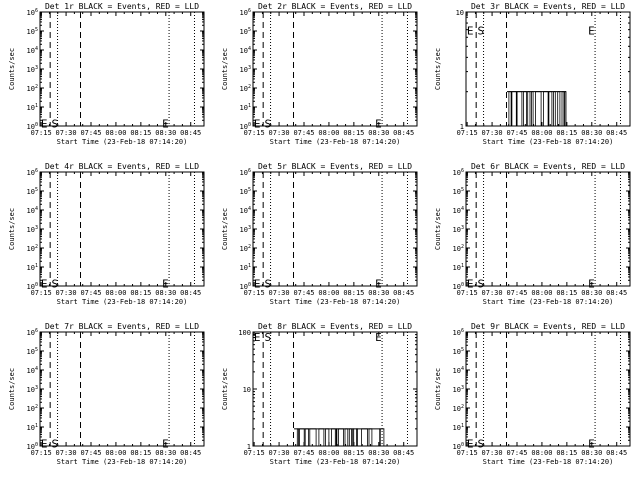  Describe the element at coordinates (335, 326) in the screenshot. I see `plot-title: Det 8r BLACK = Events, RED = LLD` at that location.